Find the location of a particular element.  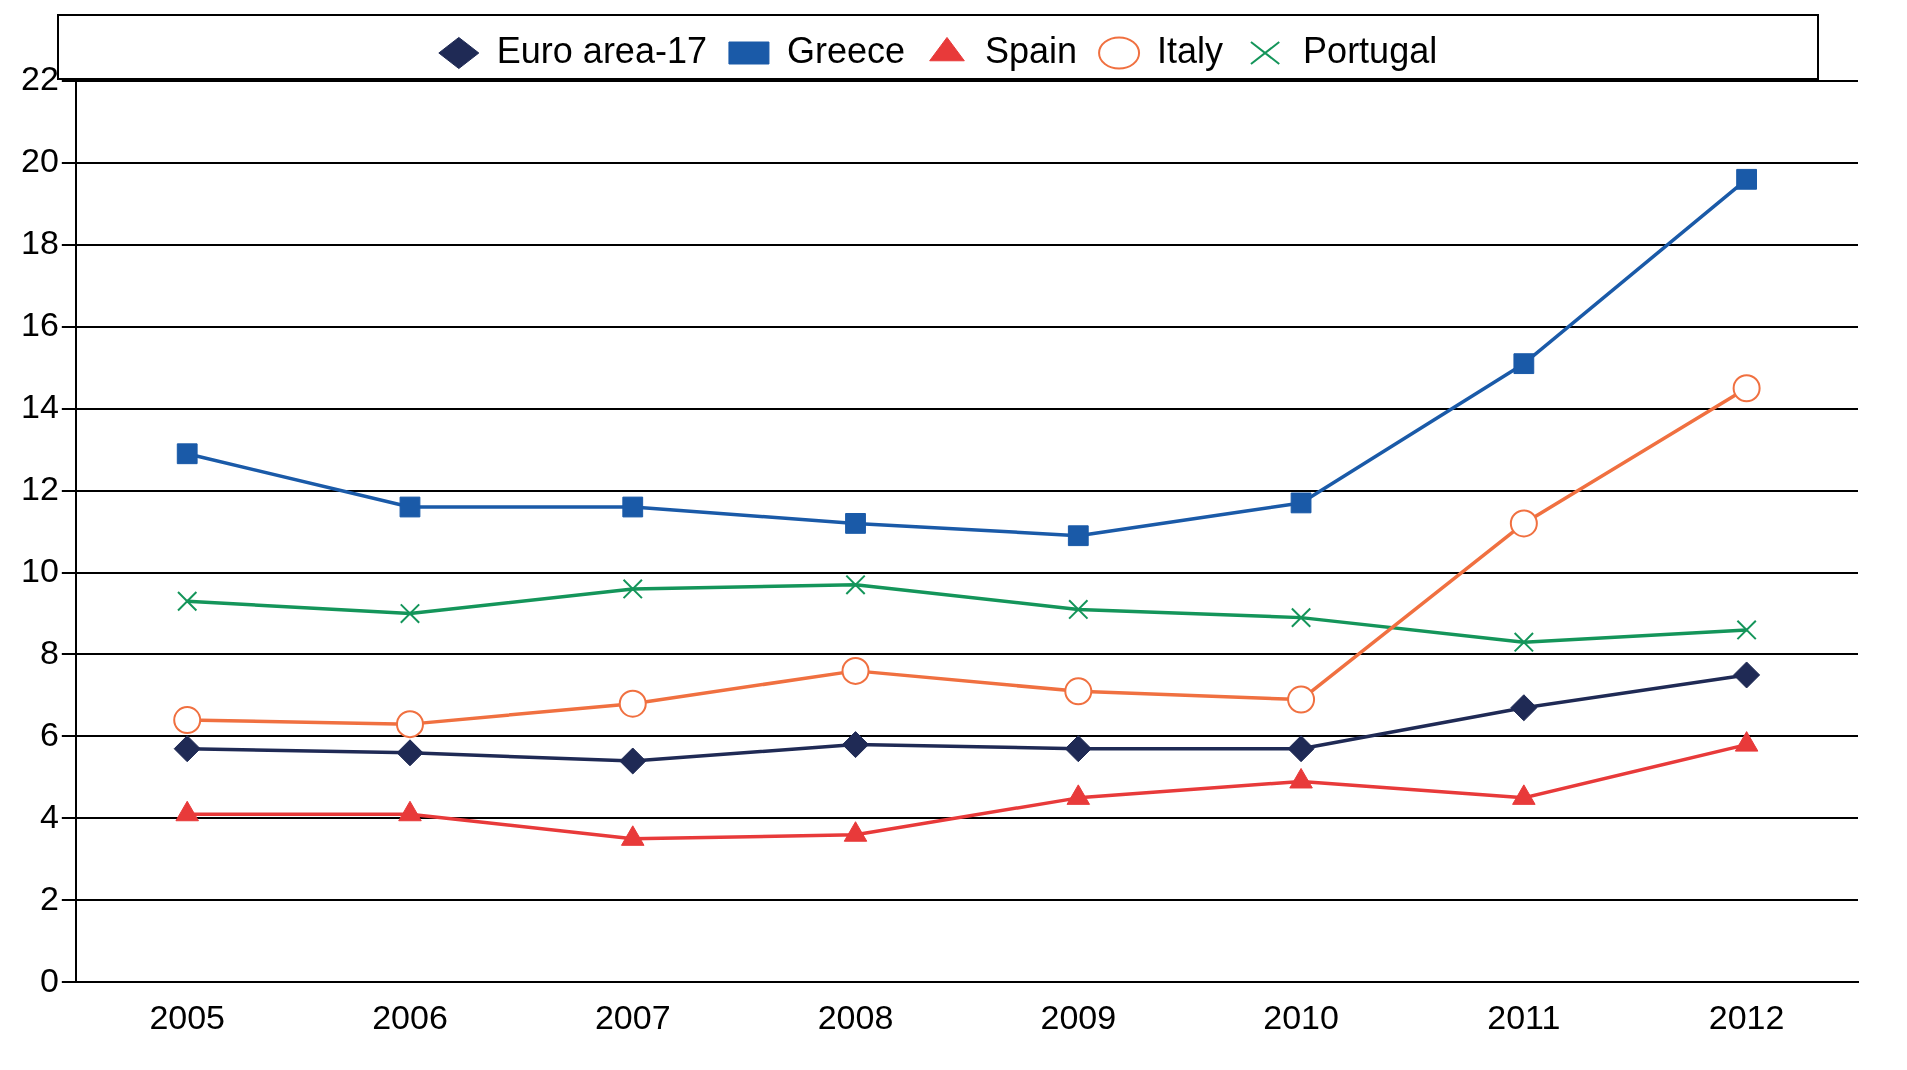

x-tick-label: 2012 is located at coordinates (1746, 1016).